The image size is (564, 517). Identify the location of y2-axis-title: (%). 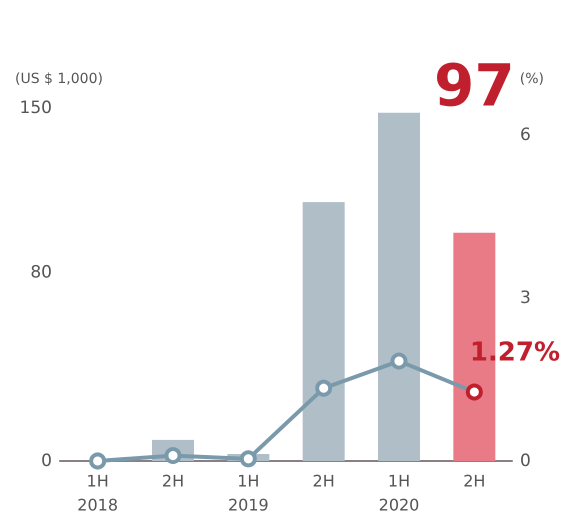
(532, 79).